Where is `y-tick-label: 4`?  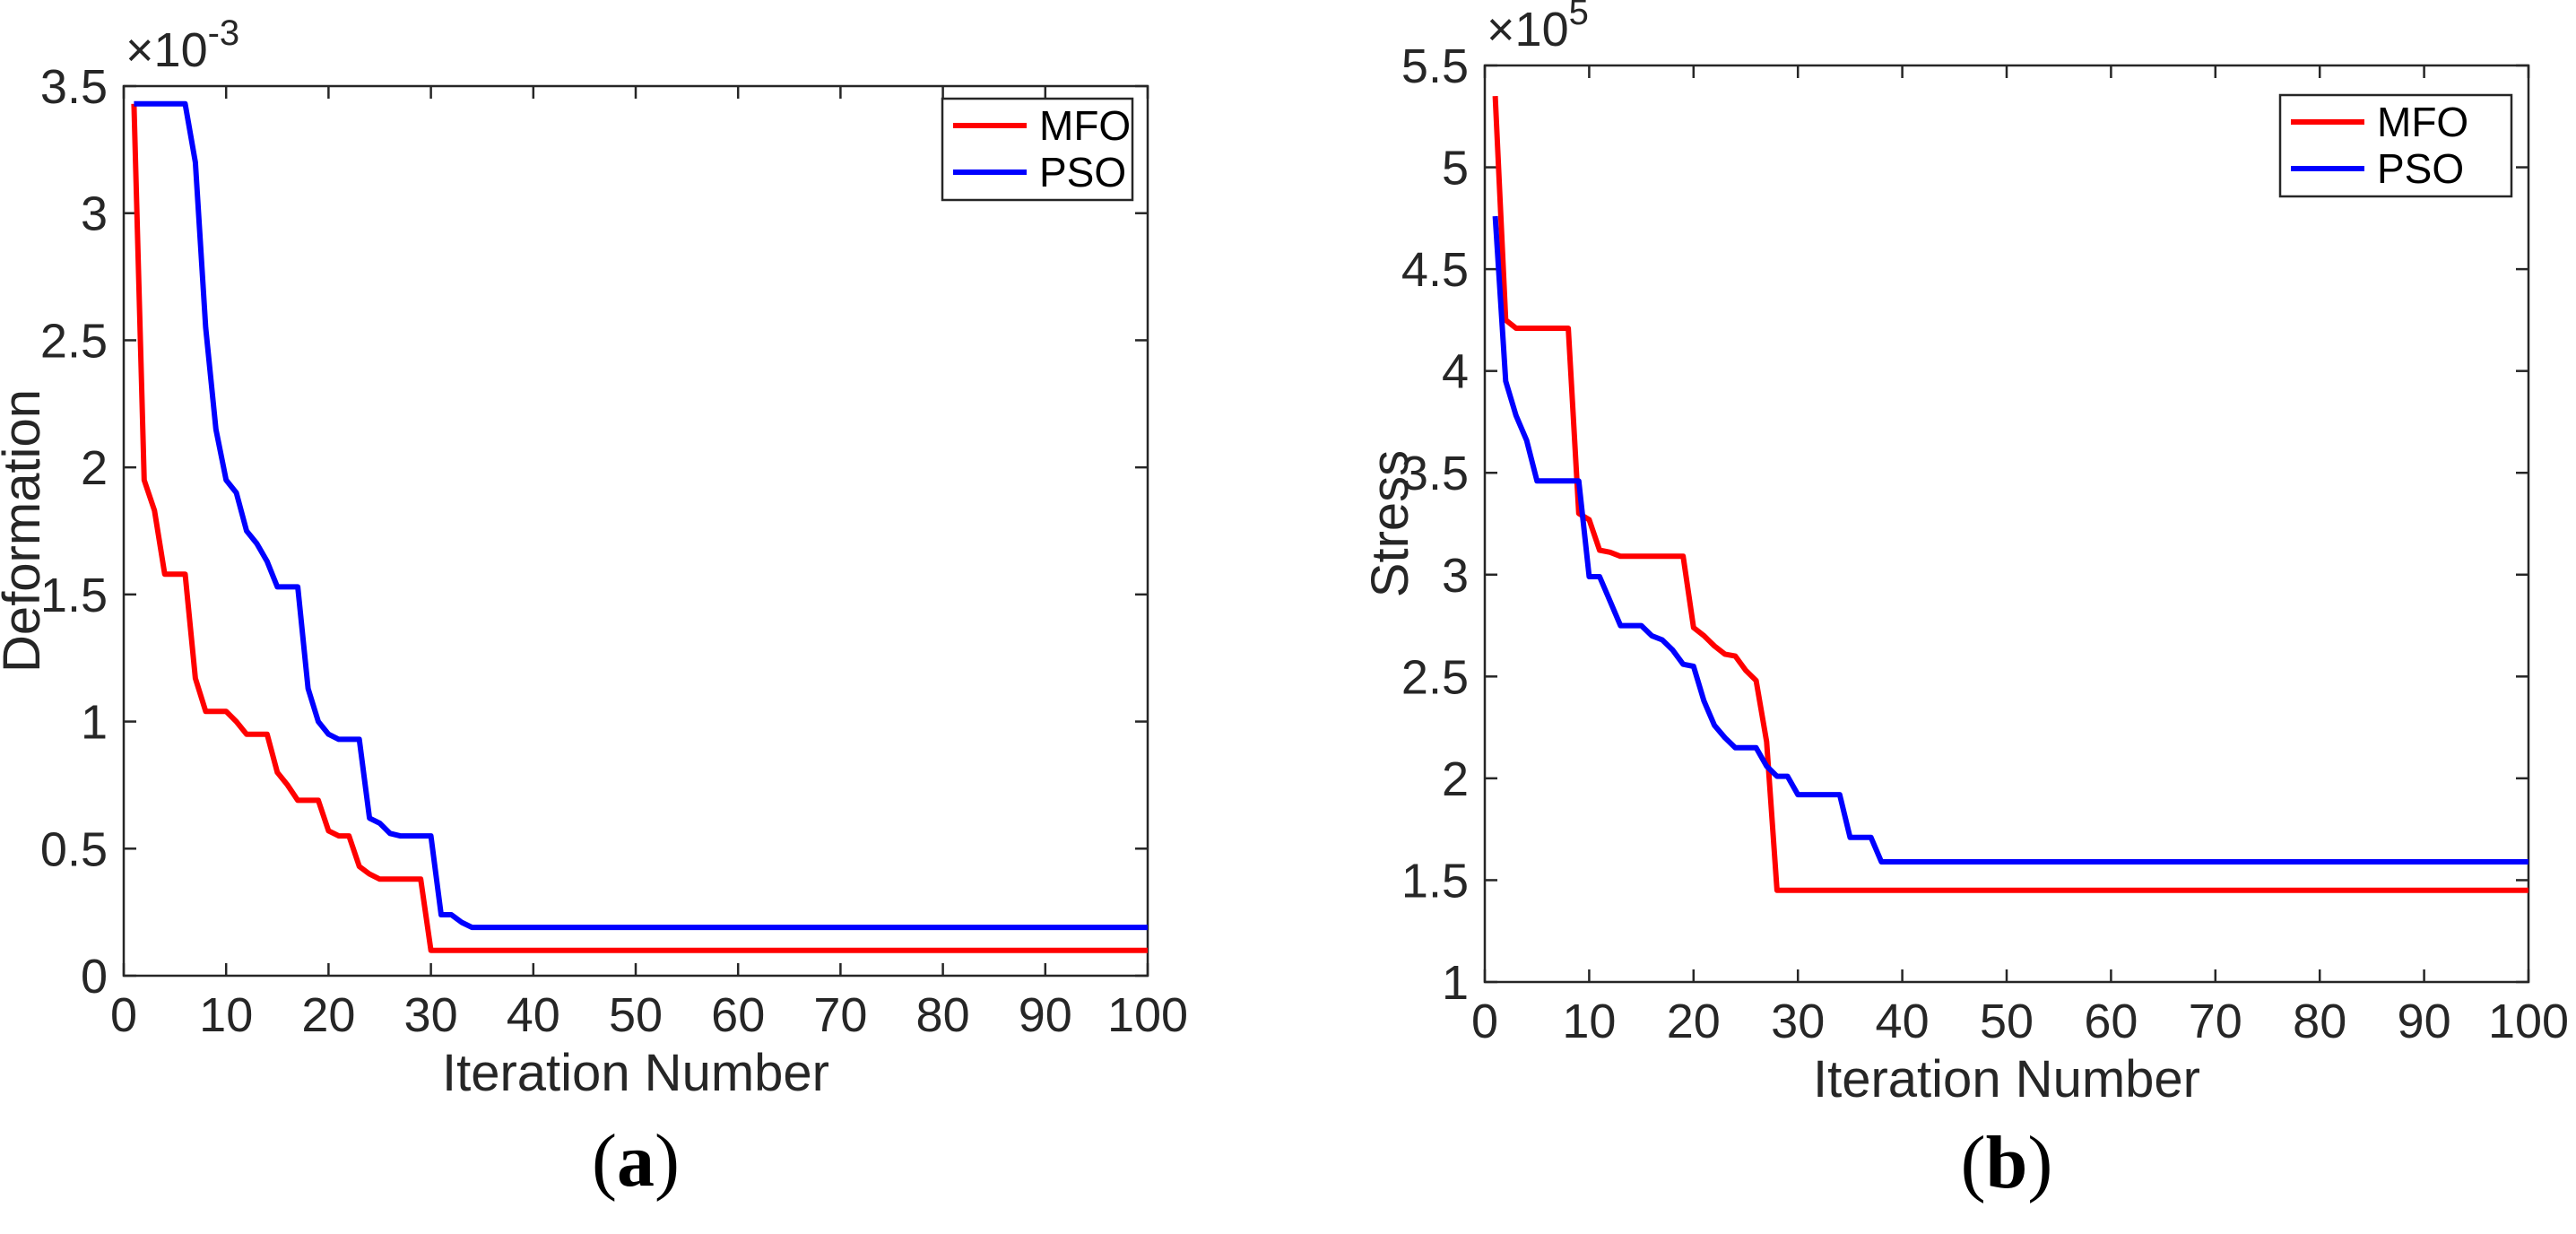 y-tick-label: 4 is located at coordinates (1455, 372).